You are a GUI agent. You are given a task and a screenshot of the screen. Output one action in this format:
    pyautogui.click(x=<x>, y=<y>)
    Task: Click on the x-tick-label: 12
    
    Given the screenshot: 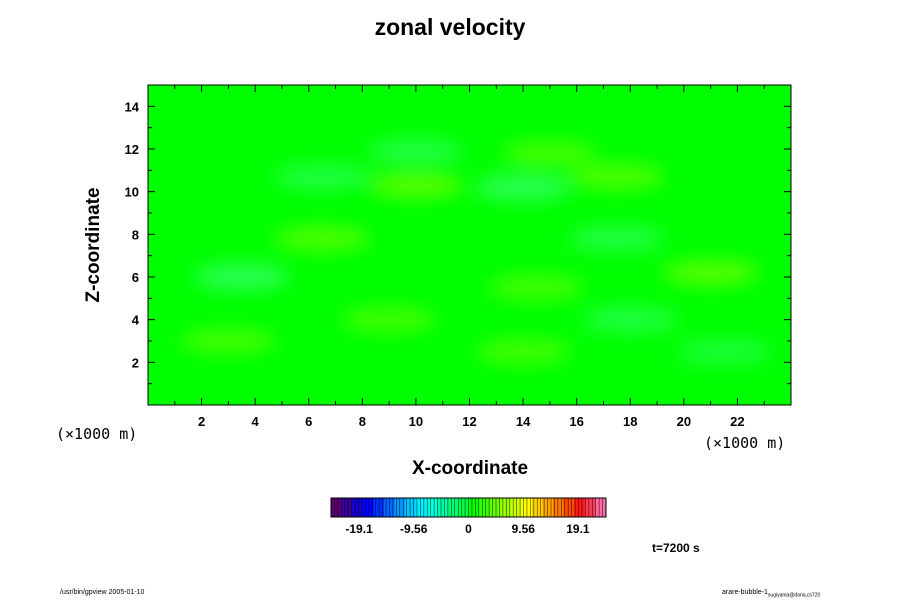 What is the action you would take?
    pyautogui.click(x=469, y=421)
    